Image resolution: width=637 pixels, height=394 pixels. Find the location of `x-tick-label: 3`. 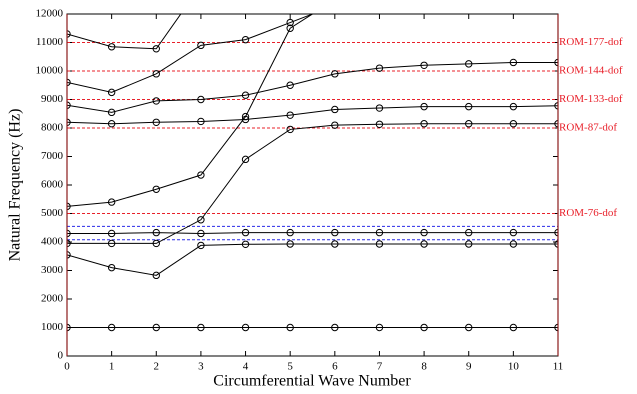

x-tick-label: 3 is located at coordinates (201, 367).